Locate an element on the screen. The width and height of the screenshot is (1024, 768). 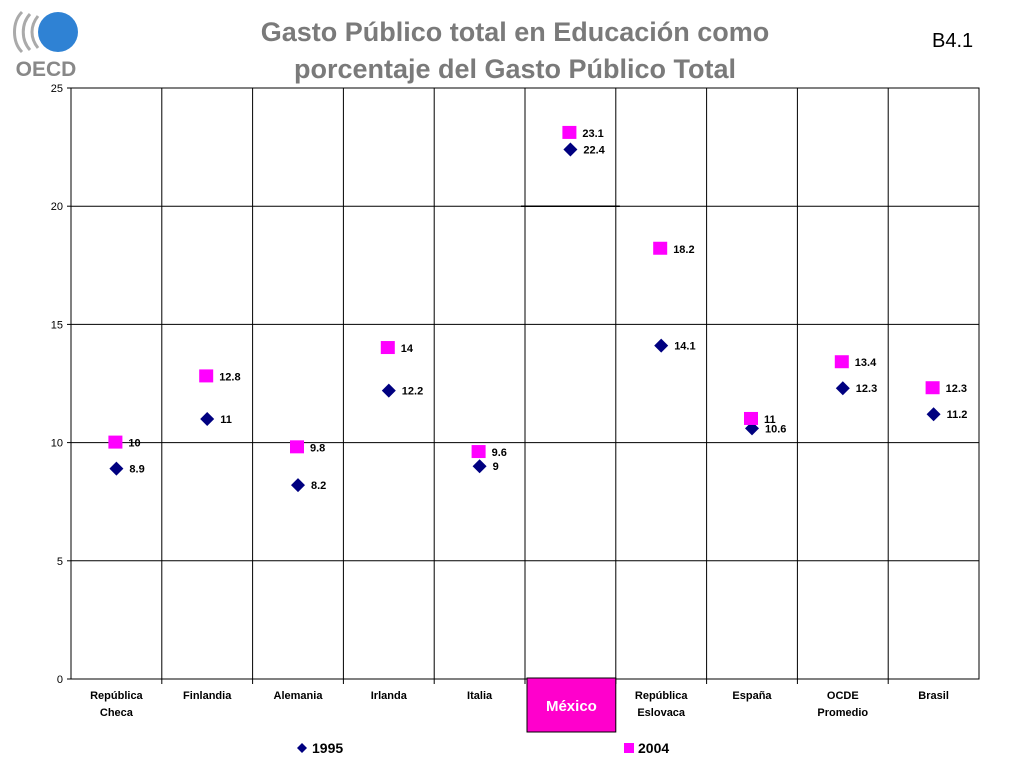
data-label-2004: 13.4 is located at coordinates (866, 363).